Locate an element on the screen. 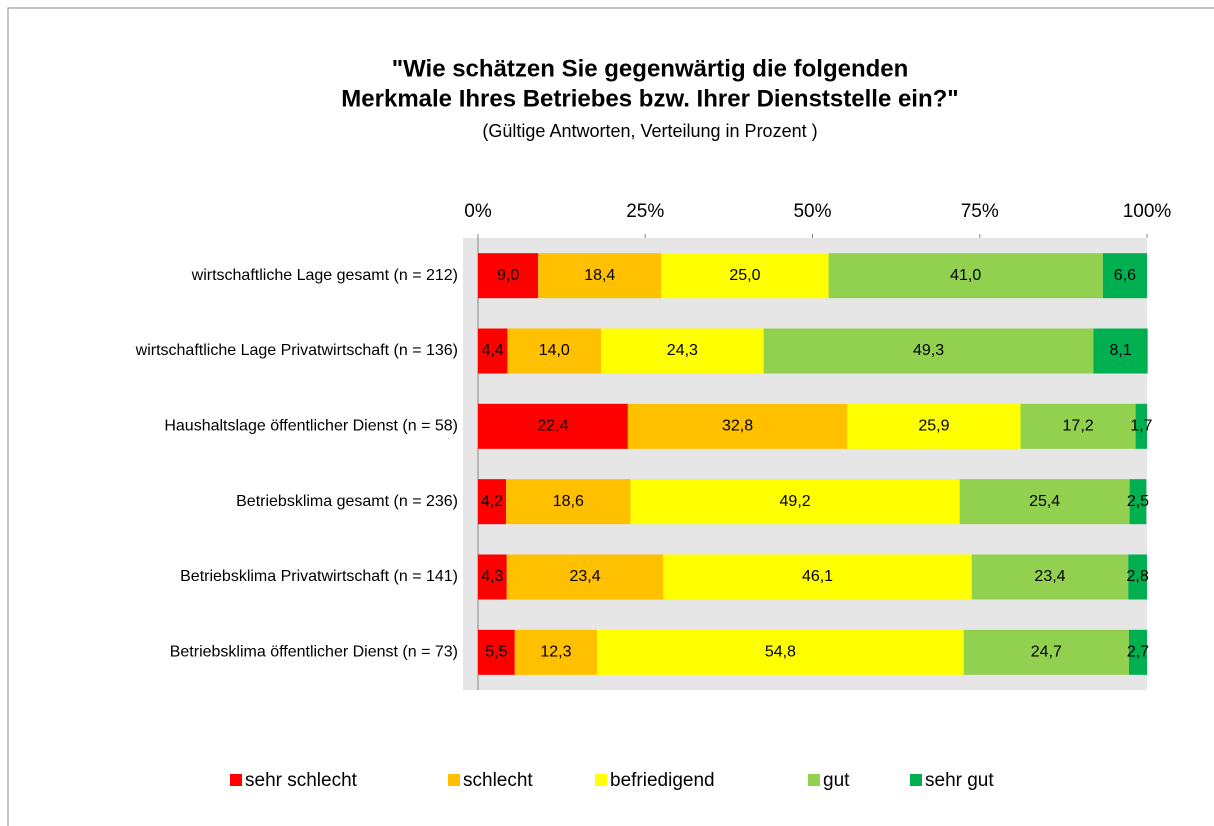 The image size is (1214, 826). data-label: 46,1 is located at coordinates (817, 576).